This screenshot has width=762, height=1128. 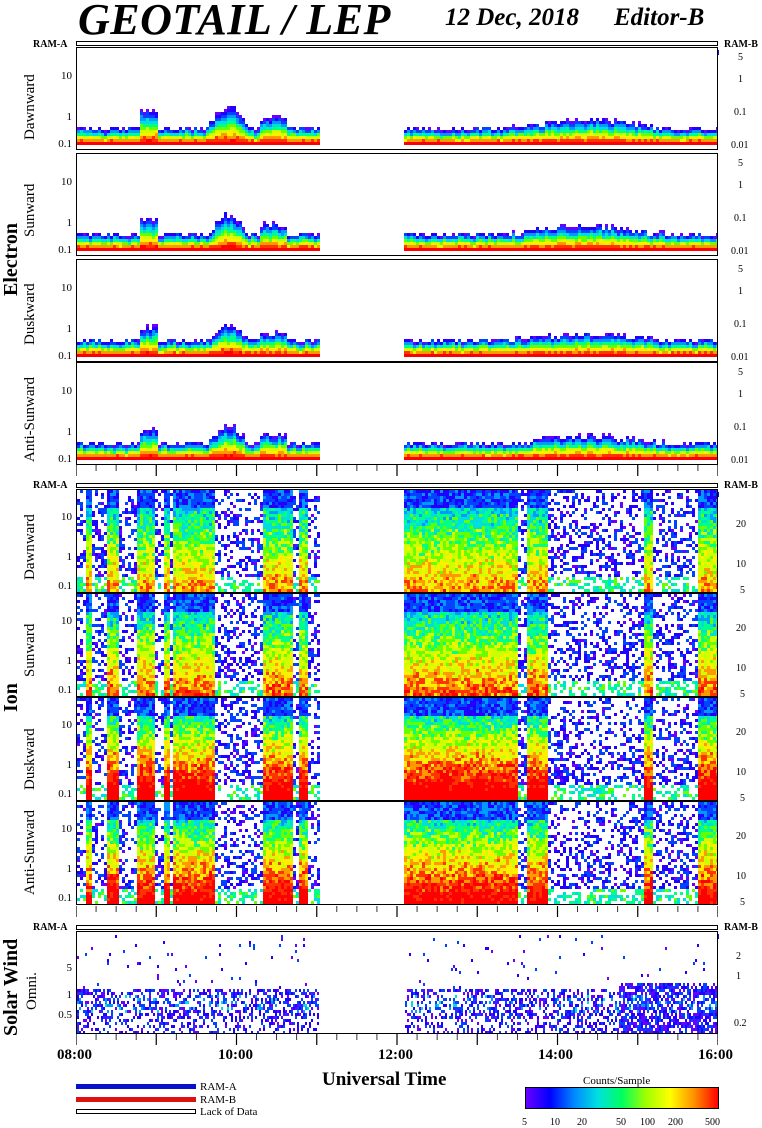 What do you see at coordinates (740, 79) in the screenshot?
I see `e0-rtick-1: 1` at bounding box center [740, 79].